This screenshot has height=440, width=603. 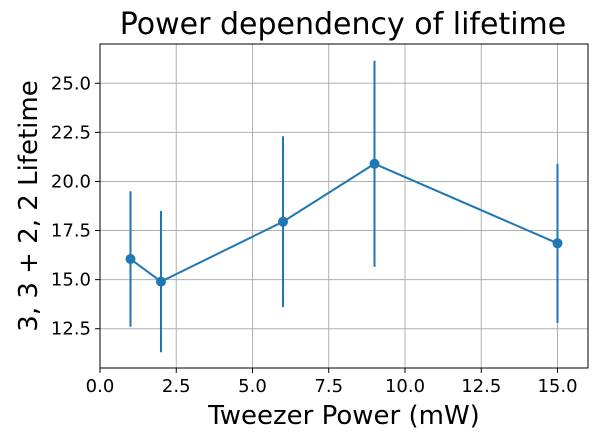 I want to click on x-tick-label: 7.5, so click(x=328, y=386).